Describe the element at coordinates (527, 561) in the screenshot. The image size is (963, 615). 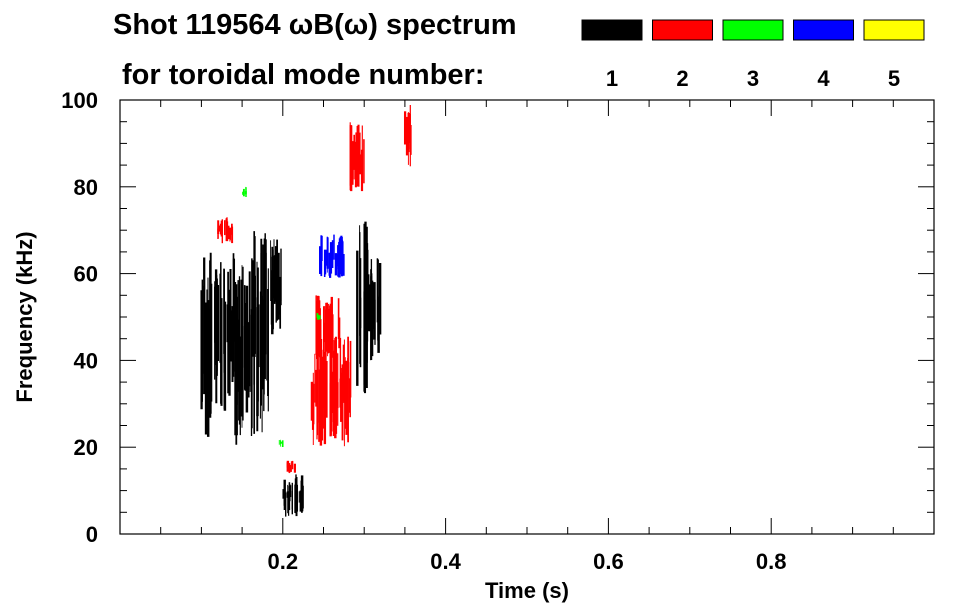
I see `x-tick-labels: 0.2 0.4 0.6 0.8` at that location.